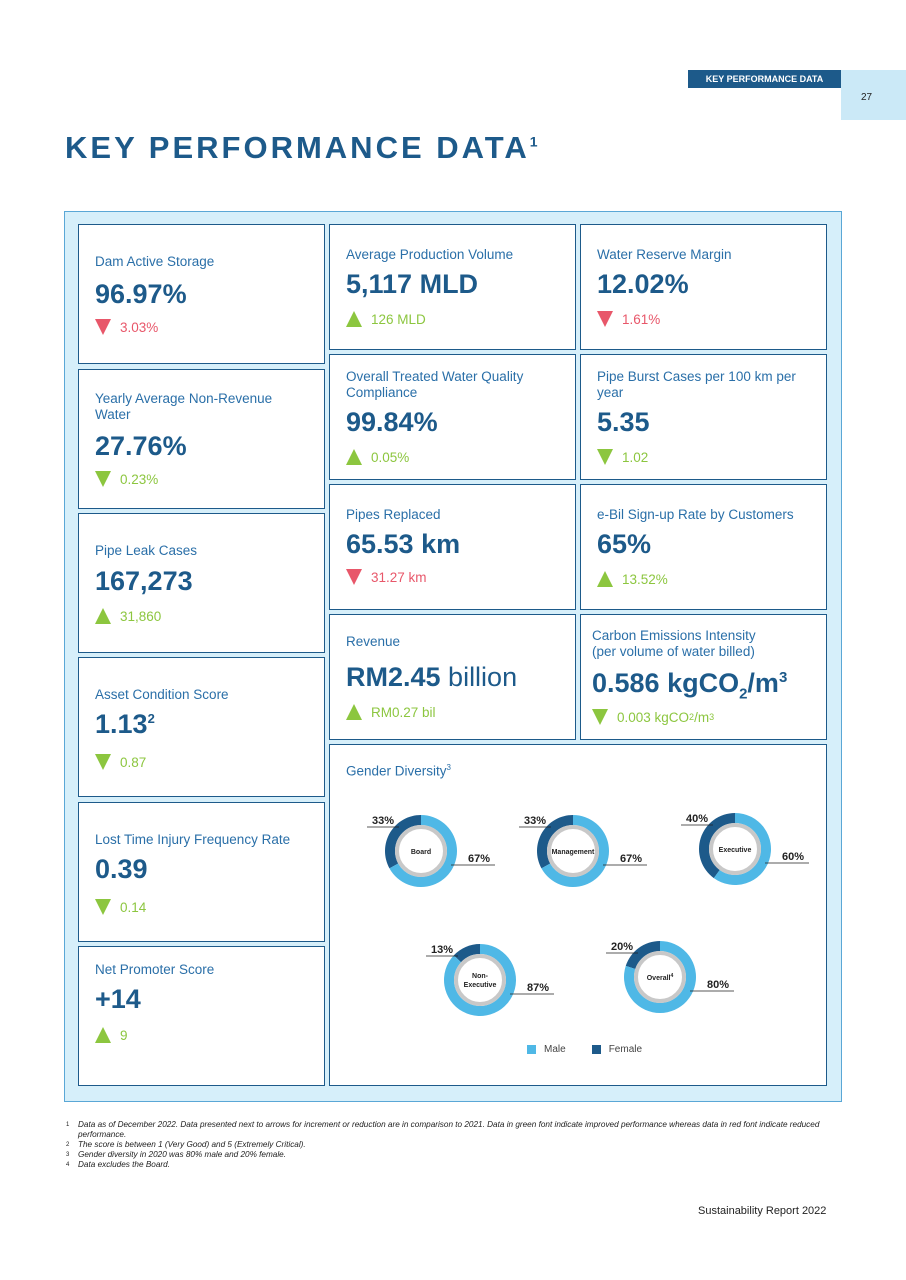  Describe the element at coordinates (133, 762) in the screenshot. I see `card-change-value: 0.87` at that location.